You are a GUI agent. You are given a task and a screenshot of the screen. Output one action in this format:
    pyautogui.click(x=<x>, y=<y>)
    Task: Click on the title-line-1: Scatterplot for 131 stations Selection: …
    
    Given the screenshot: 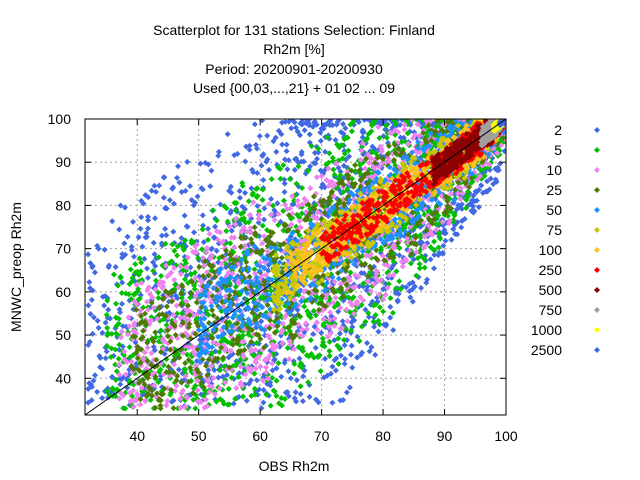 What is the action you would take?
    pyautogui.click(x=294, y=30)
    